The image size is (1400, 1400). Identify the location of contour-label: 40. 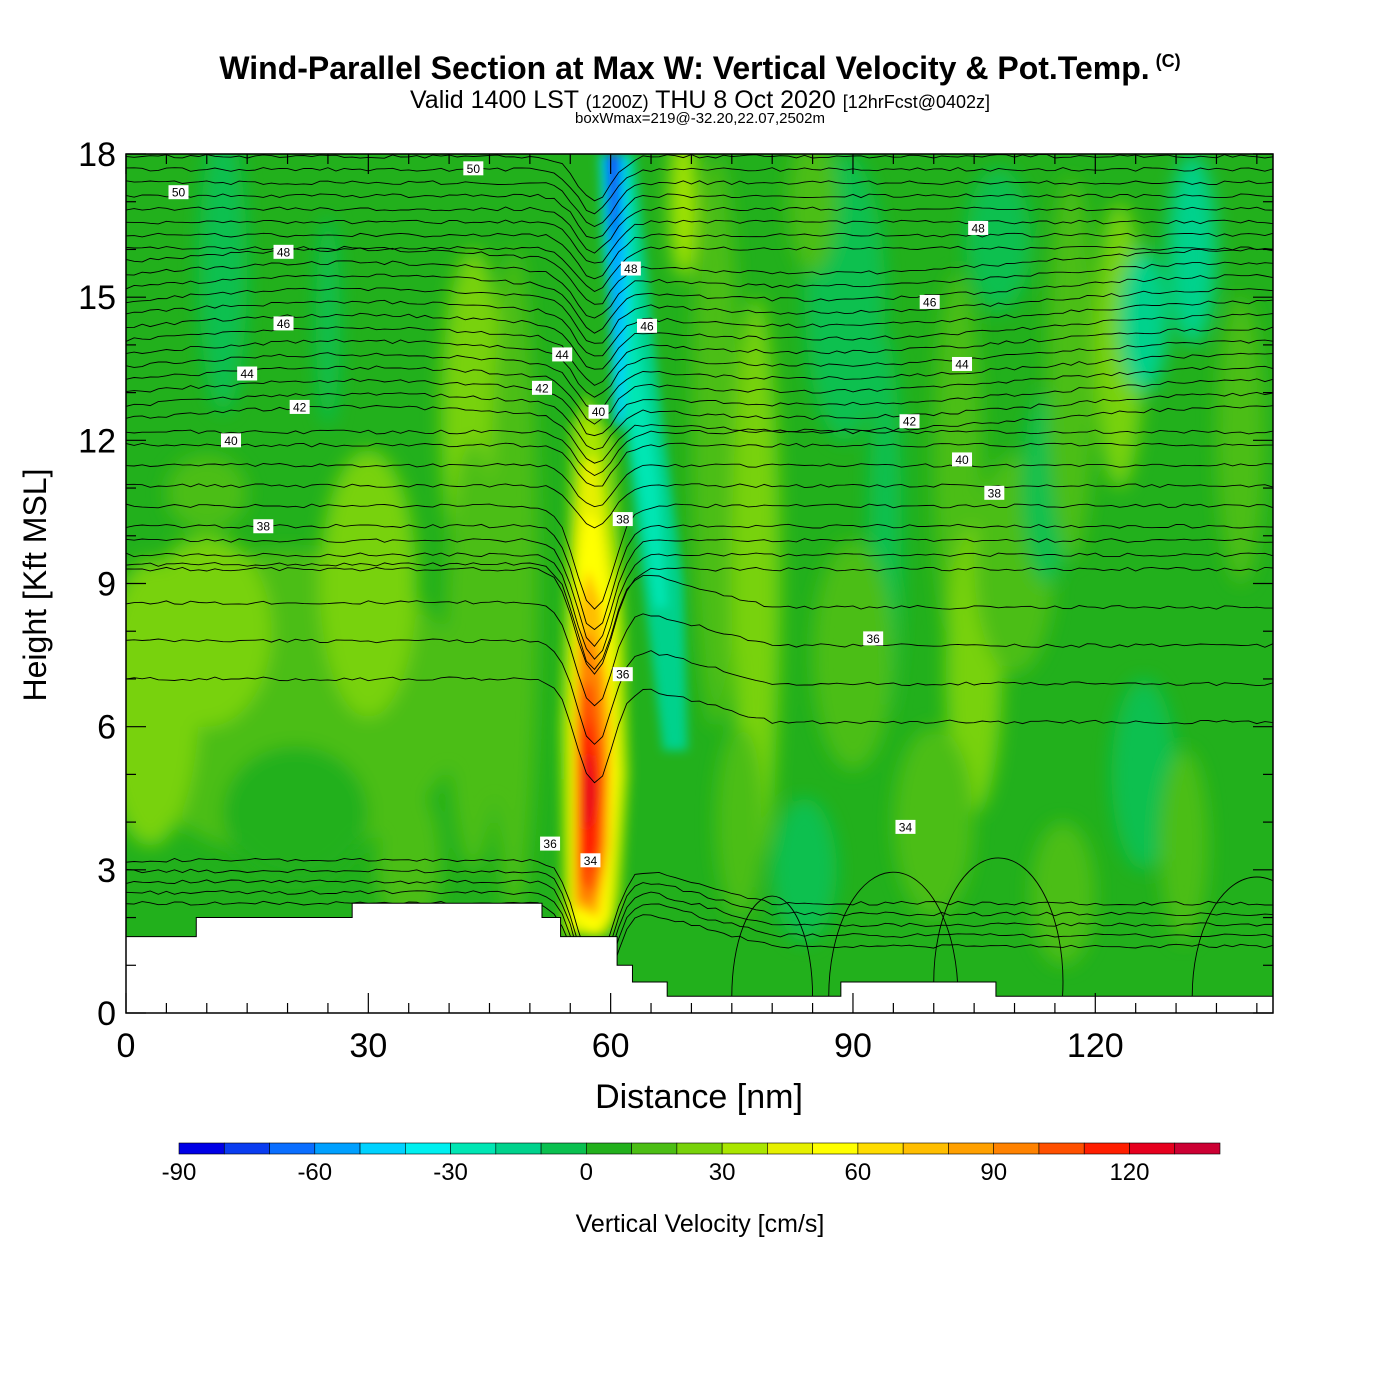
(231, 440).